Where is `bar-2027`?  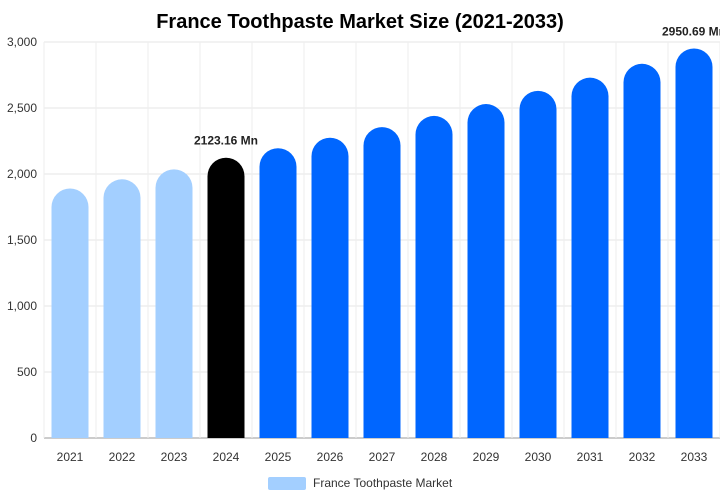
bar-2027 is located at coordinates (382, 282).